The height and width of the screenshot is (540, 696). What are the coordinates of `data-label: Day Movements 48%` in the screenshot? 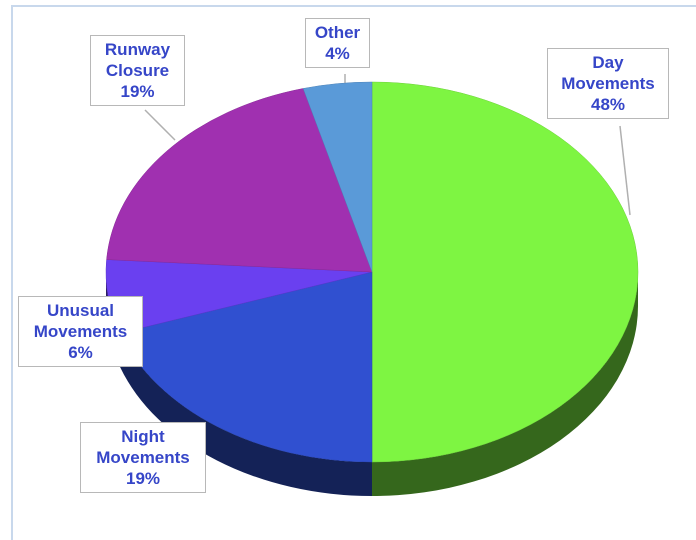 It's located at (608, 83).